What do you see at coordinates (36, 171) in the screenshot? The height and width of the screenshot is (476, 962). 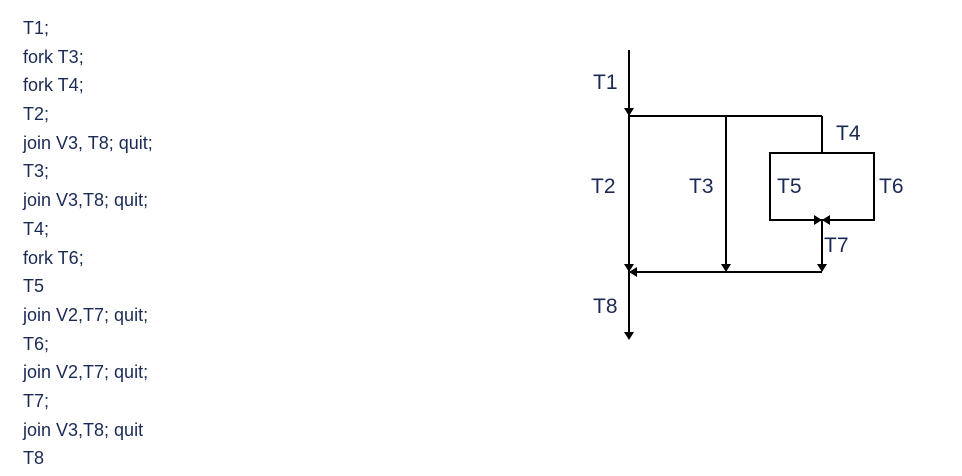 I see `code-line: T3;` at bounding box center [36, 171].